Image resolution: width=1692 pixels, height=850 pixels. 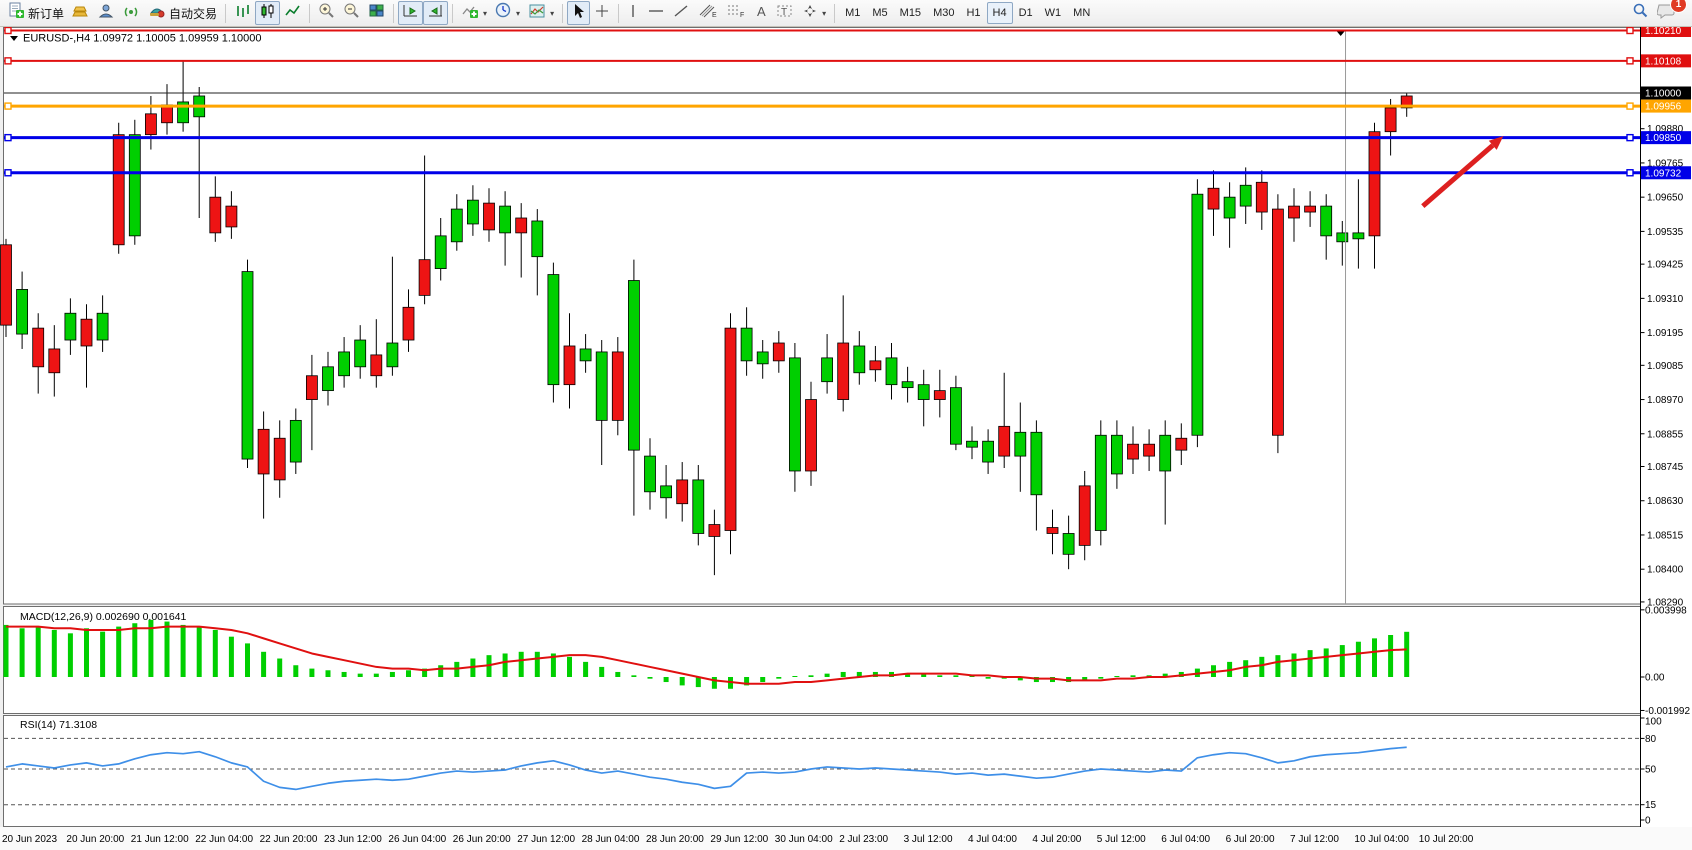 I want to click on candlestick-chart-button, so click(x=268, y=13).